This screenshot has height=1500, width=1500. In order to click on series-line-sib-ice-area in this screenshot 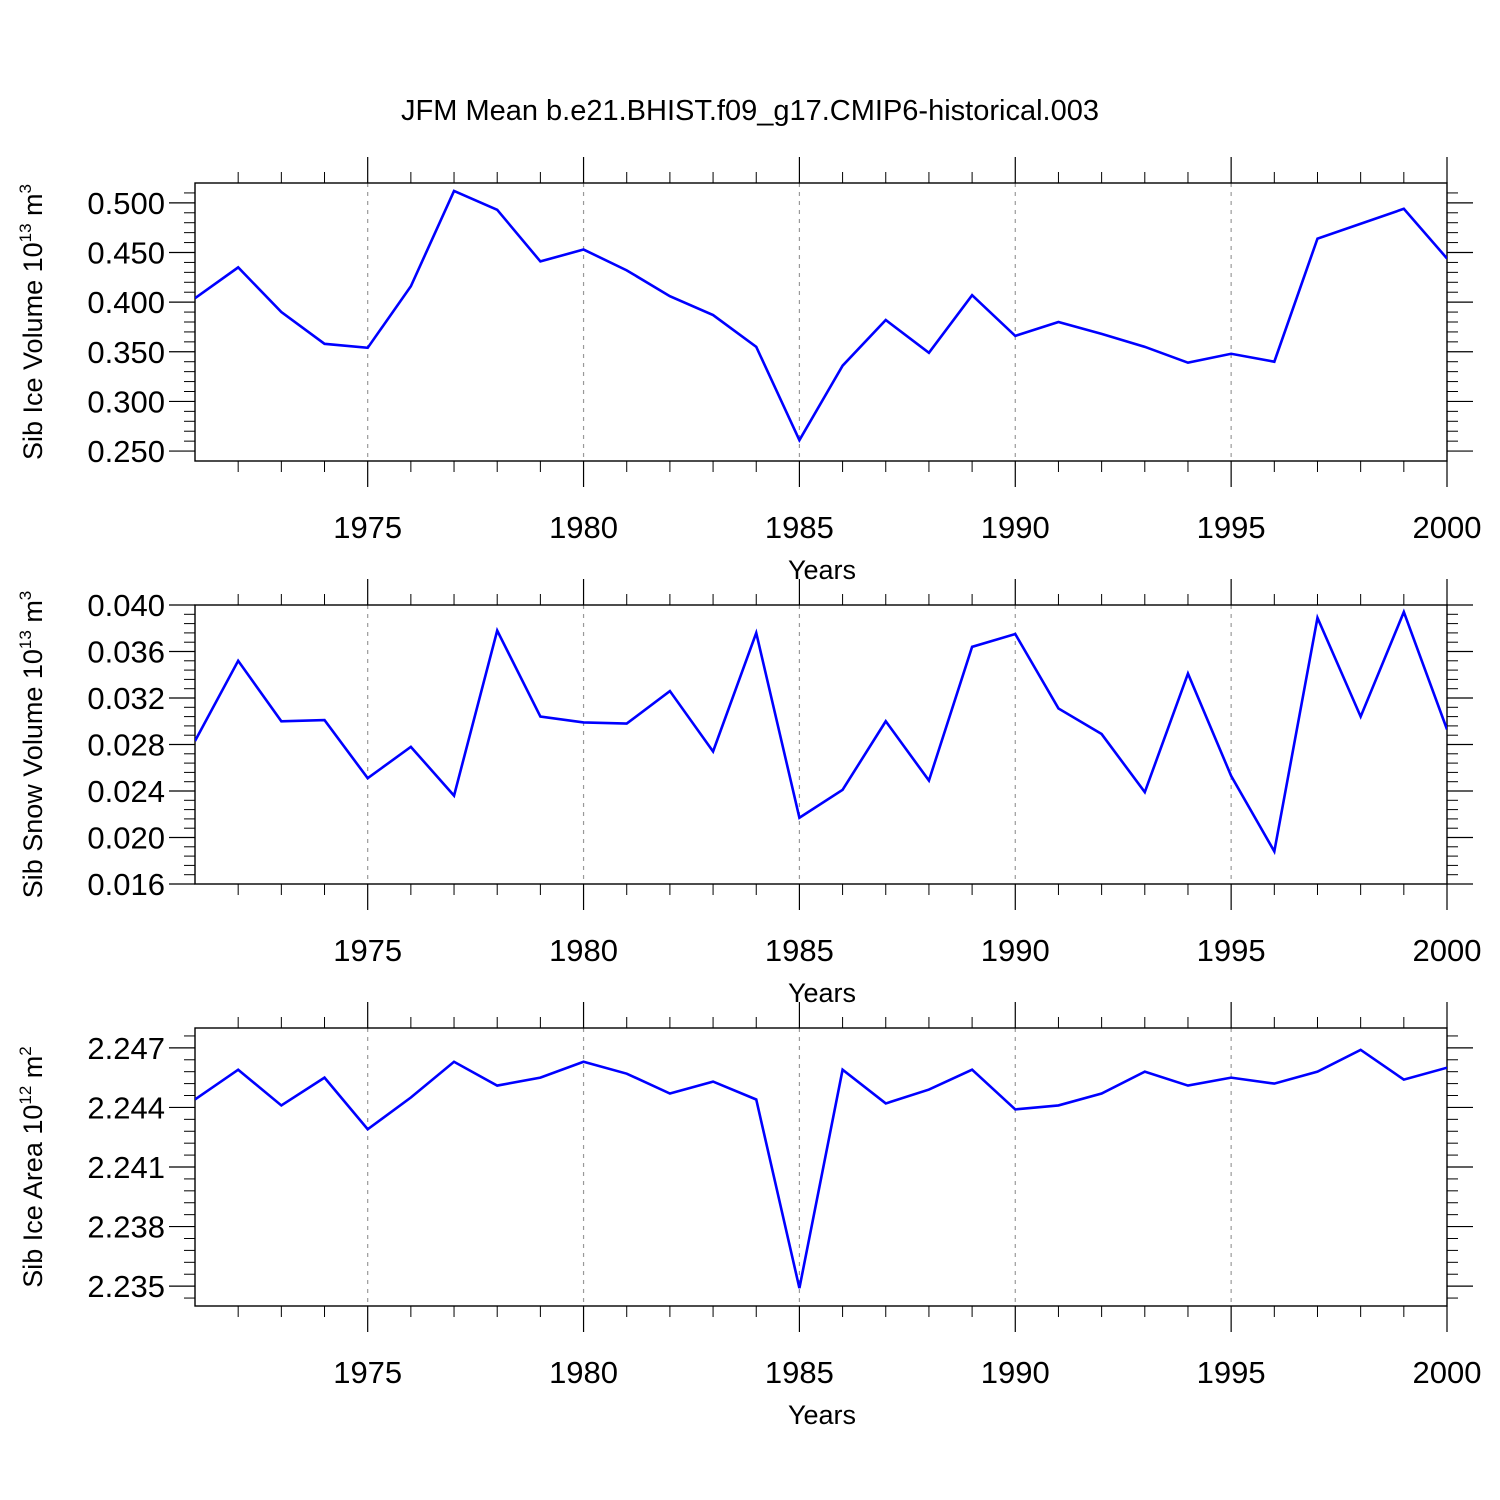, I will do `click(821, 1168)`.